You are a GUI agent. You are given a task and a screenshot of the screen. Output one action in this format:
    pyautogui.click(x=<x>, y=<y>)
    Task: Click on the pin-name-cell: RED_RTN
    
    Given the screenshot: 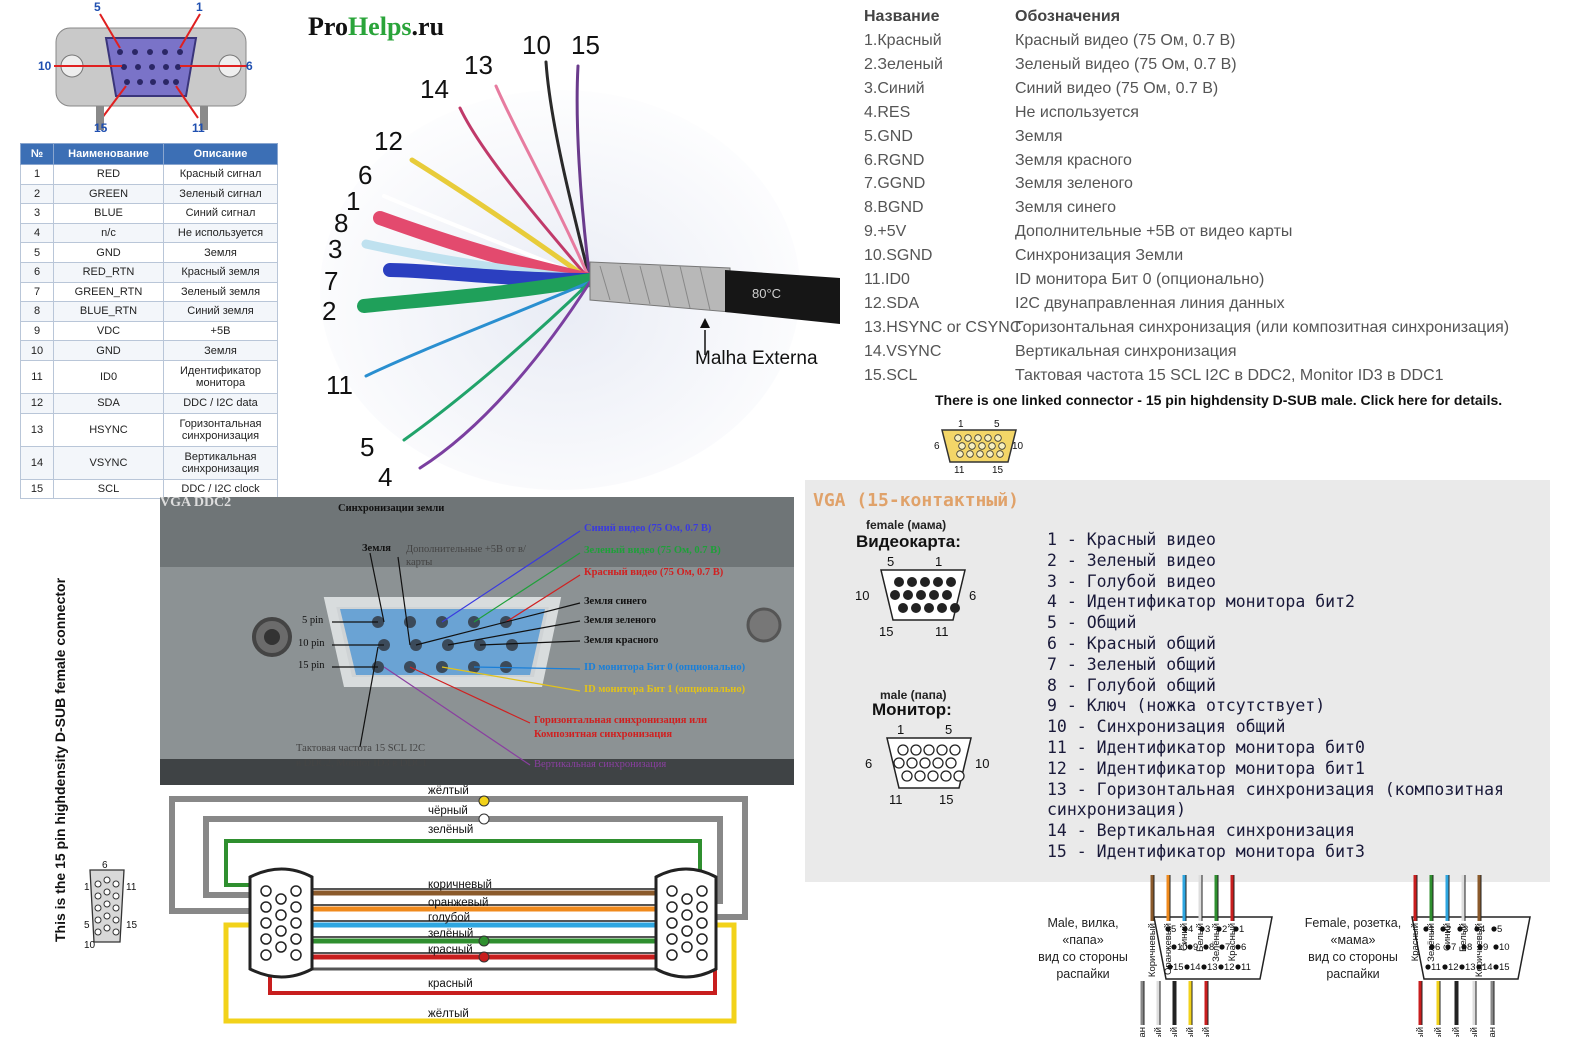 What is the action you would take?
    pyautogui.click(x=108, y=272)
    